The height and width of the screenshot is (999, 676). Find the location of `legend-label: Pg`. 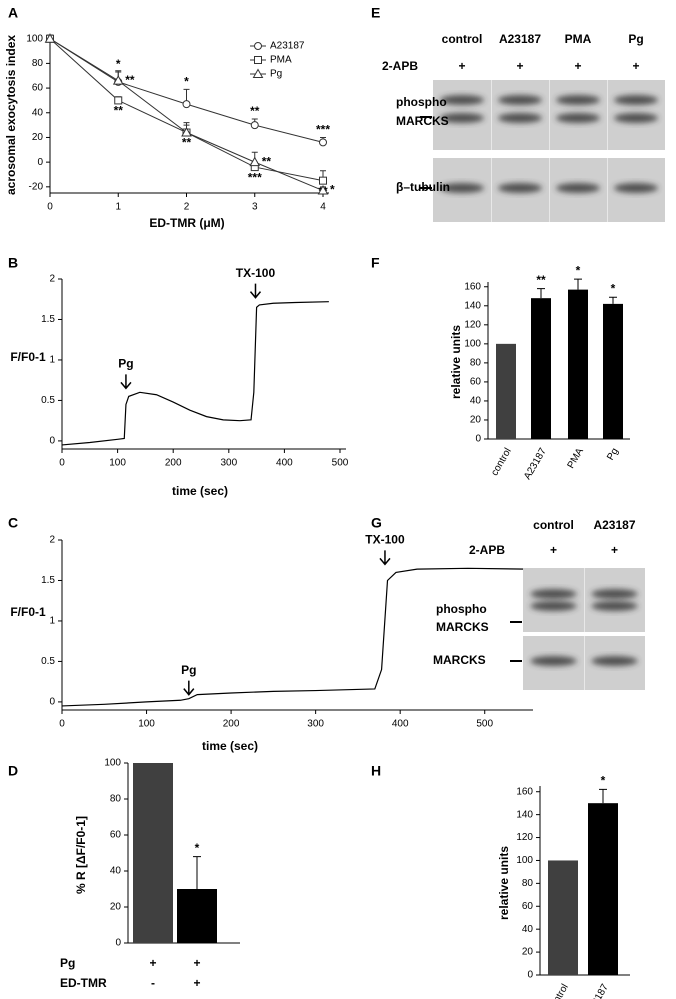

legend-label: Pg is located at coordinates (276, 74).